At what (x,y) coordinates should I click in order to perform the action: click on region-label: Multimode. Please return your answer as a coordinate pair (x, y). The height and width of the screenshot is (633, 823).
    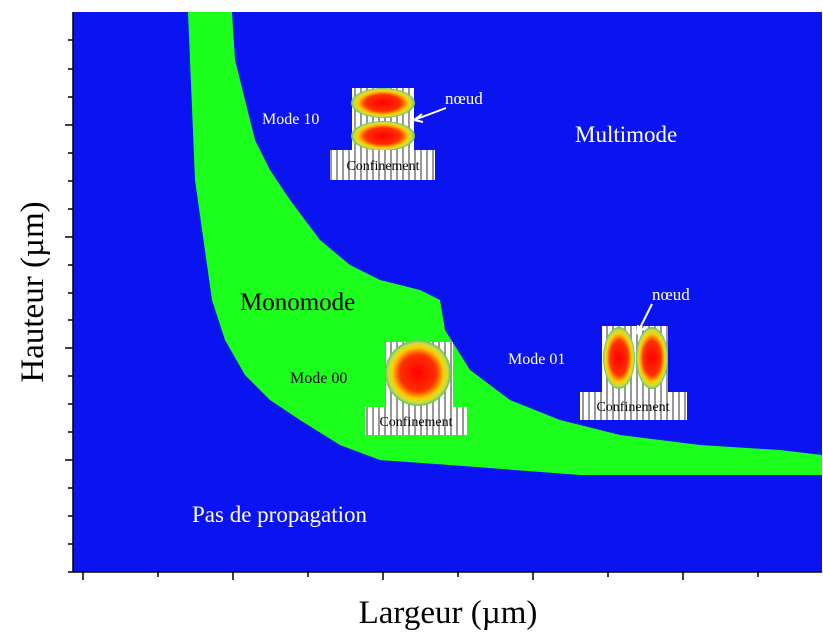
    Looking at the image, I should click on (626, 134).